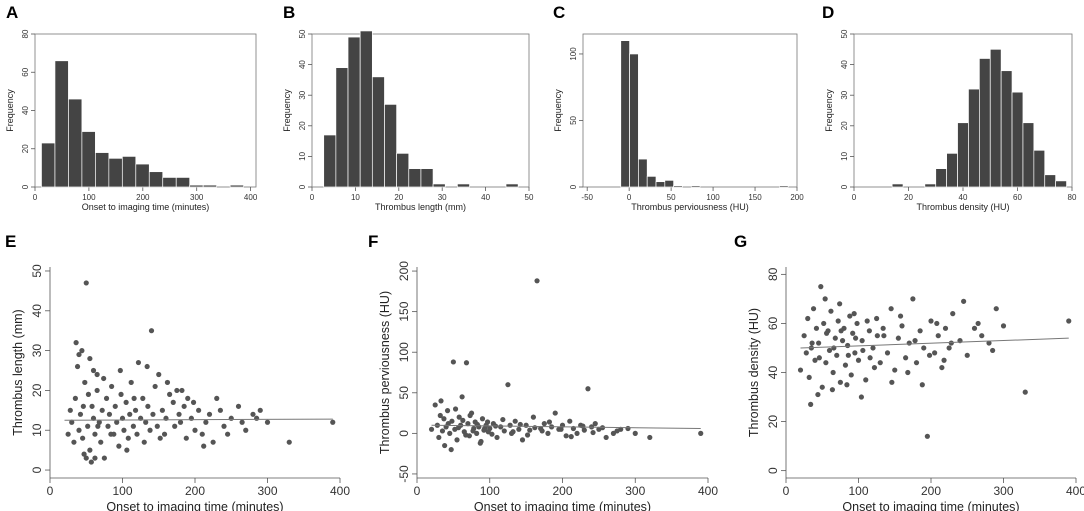  Describe the element at coordinates (844, 155) in the screenshot. I see `y-tick-label-d: 10` at that location.